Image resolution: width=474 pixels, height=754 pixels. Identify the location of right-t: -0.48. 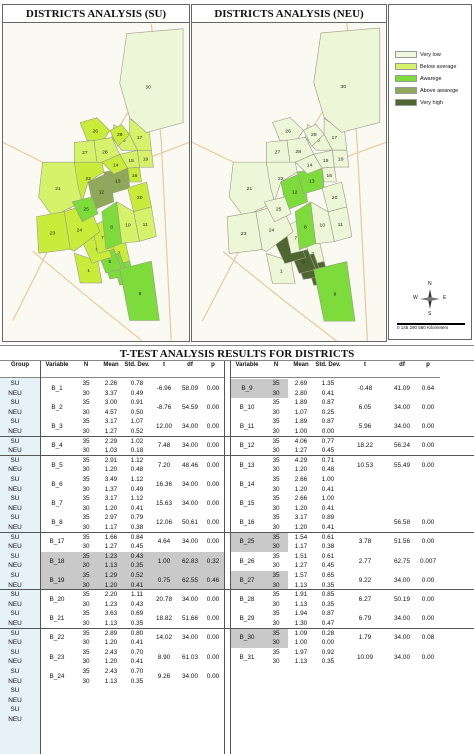
(365, 388).